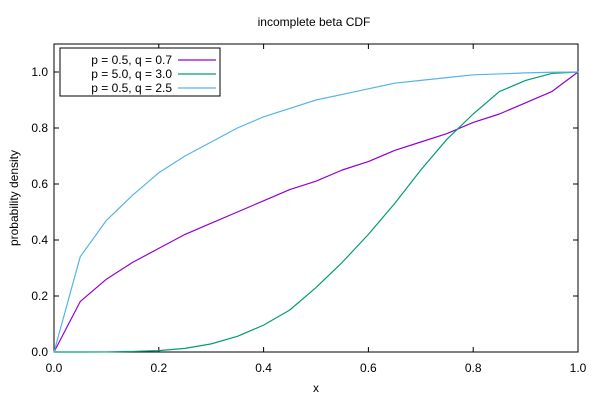  Describe the element at coordinates (39, 240) in the screenshot. I see `y-tick-label: 0.4` at that location.